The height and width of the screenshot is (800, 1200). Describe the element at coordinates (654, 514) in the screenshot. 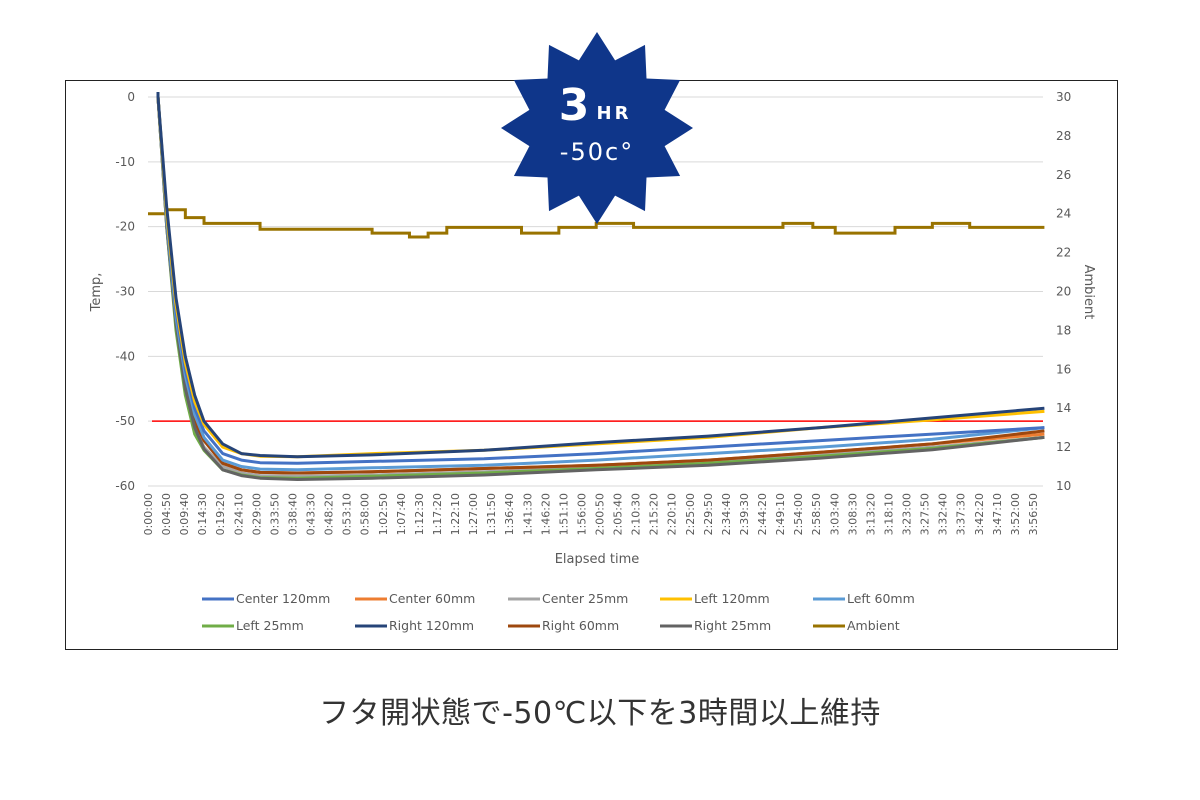

I see `x-tick-label: 2:15:20` at that location.